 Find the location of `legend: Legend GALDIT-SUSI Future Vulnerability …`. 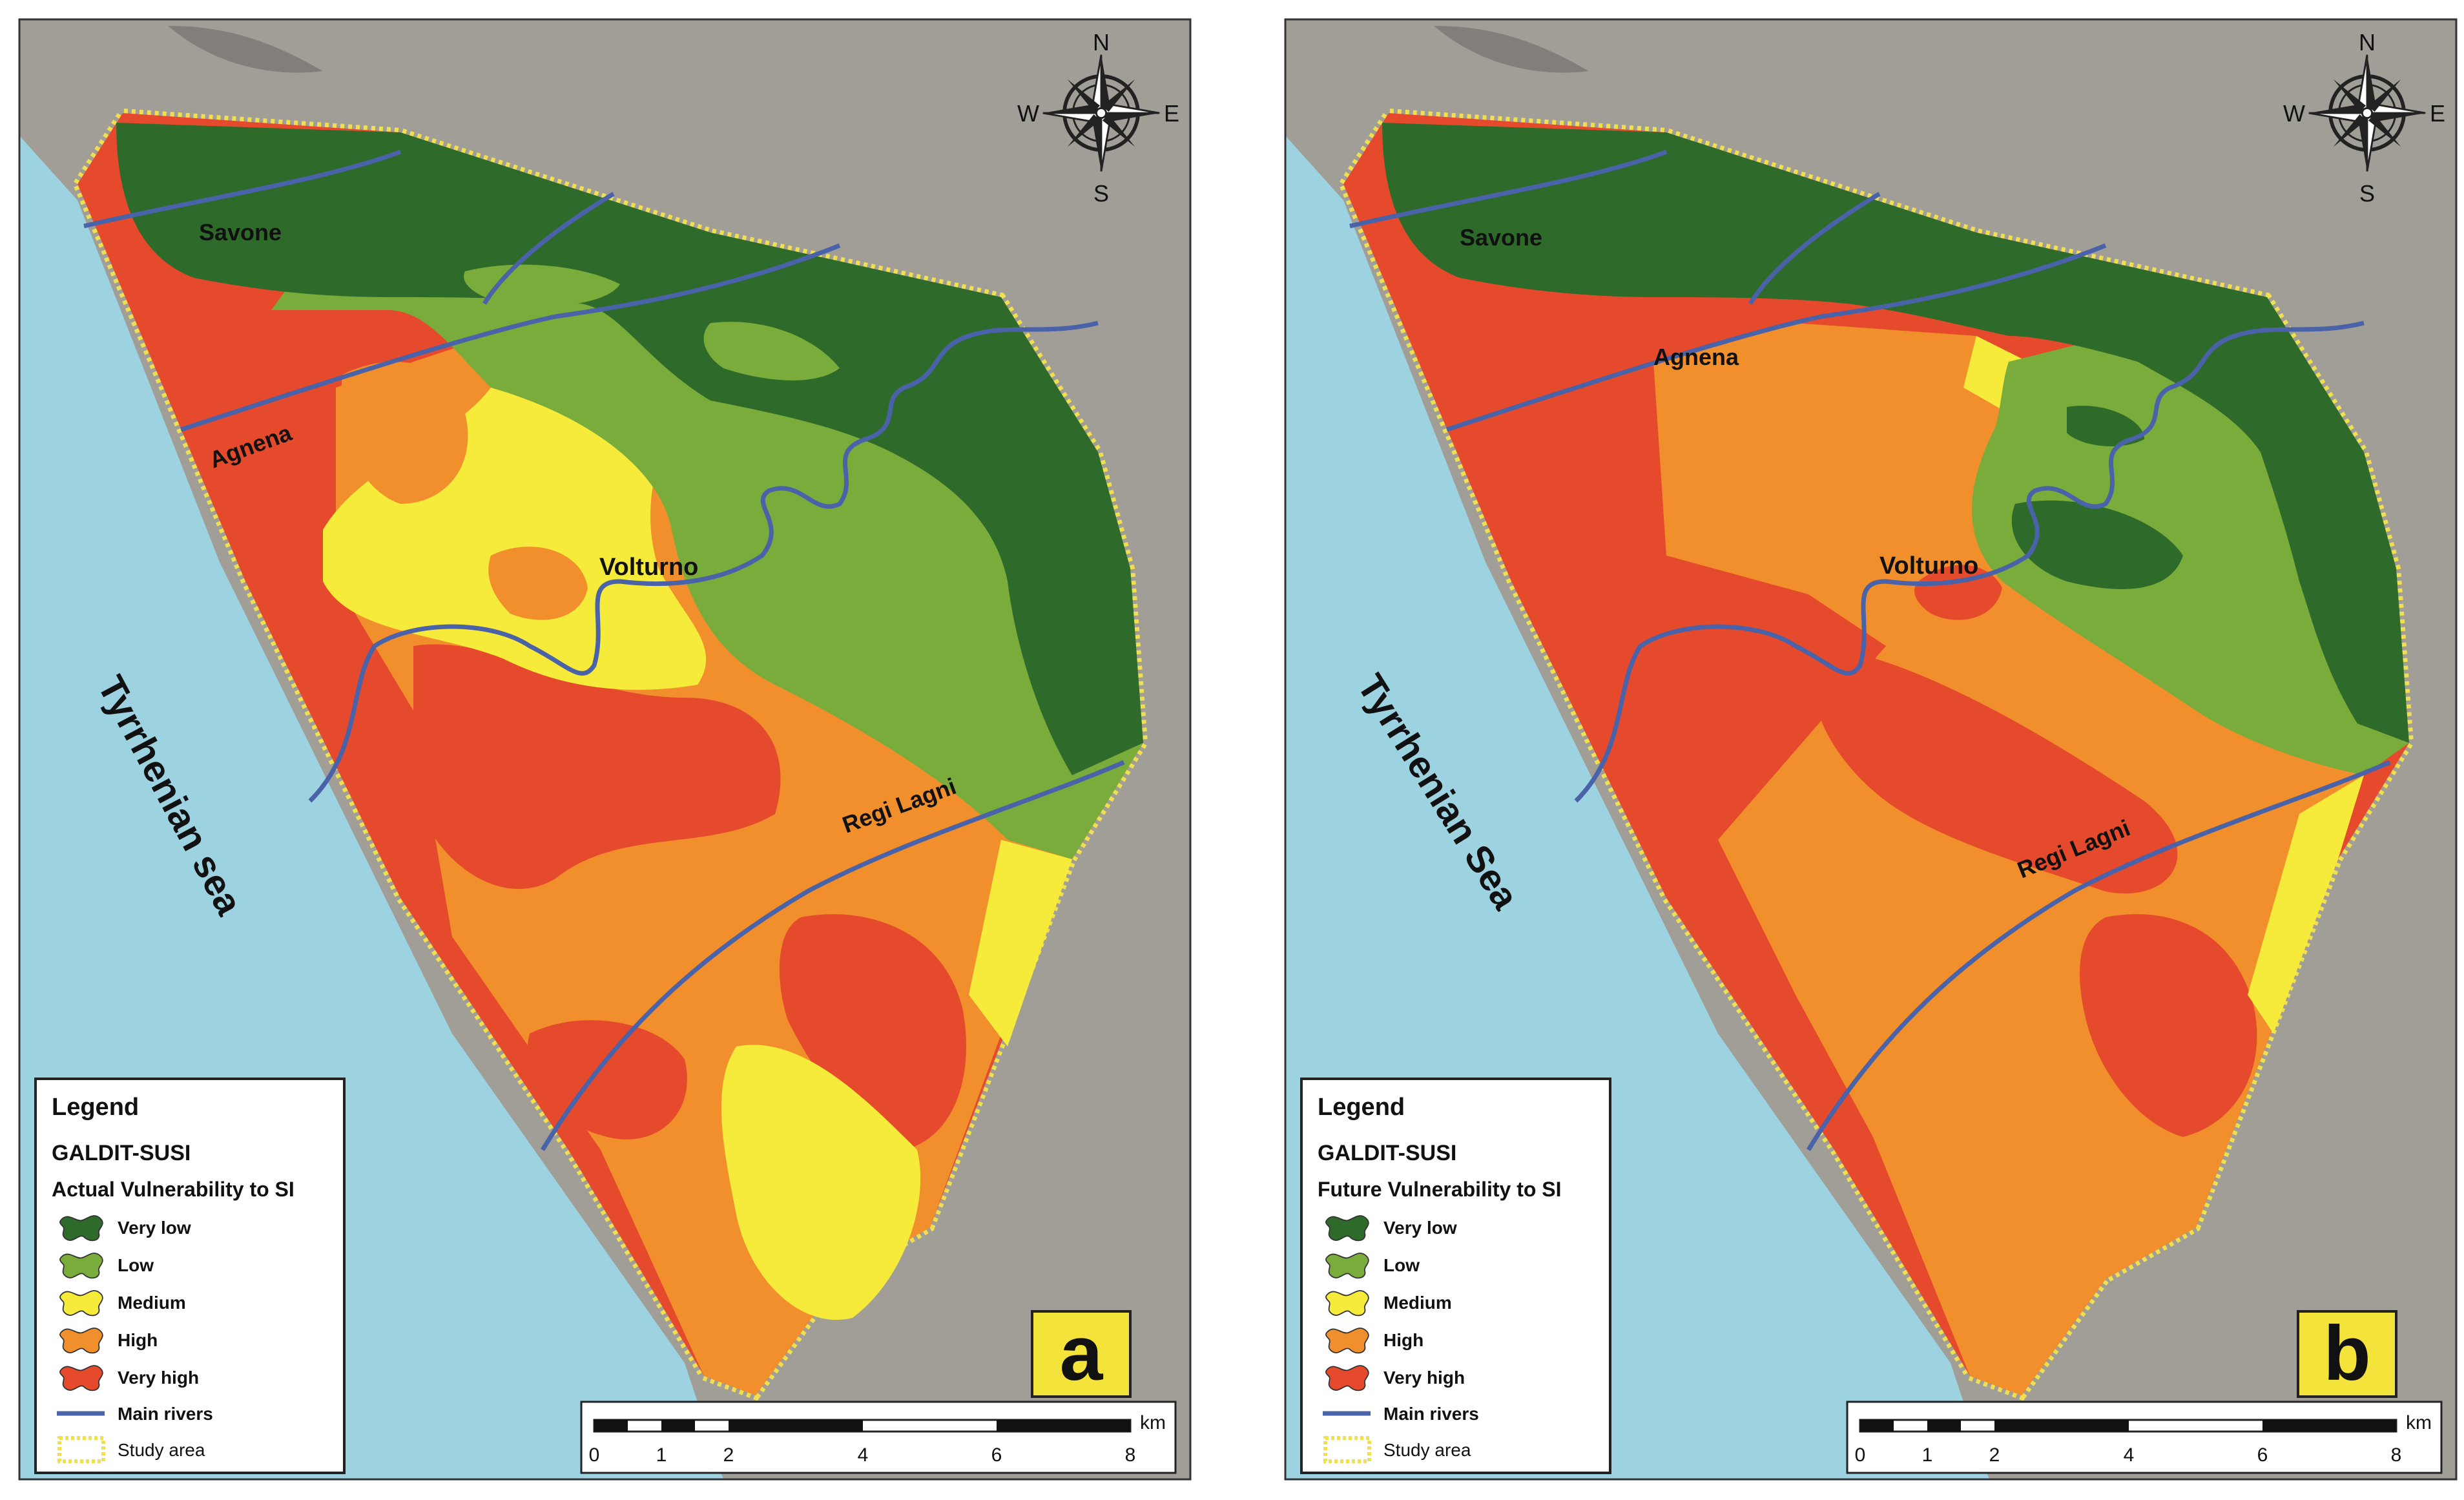

legend: Legend GALDIT-SUSI Future Vulnerability … is located at coordinates (1455, 1276).